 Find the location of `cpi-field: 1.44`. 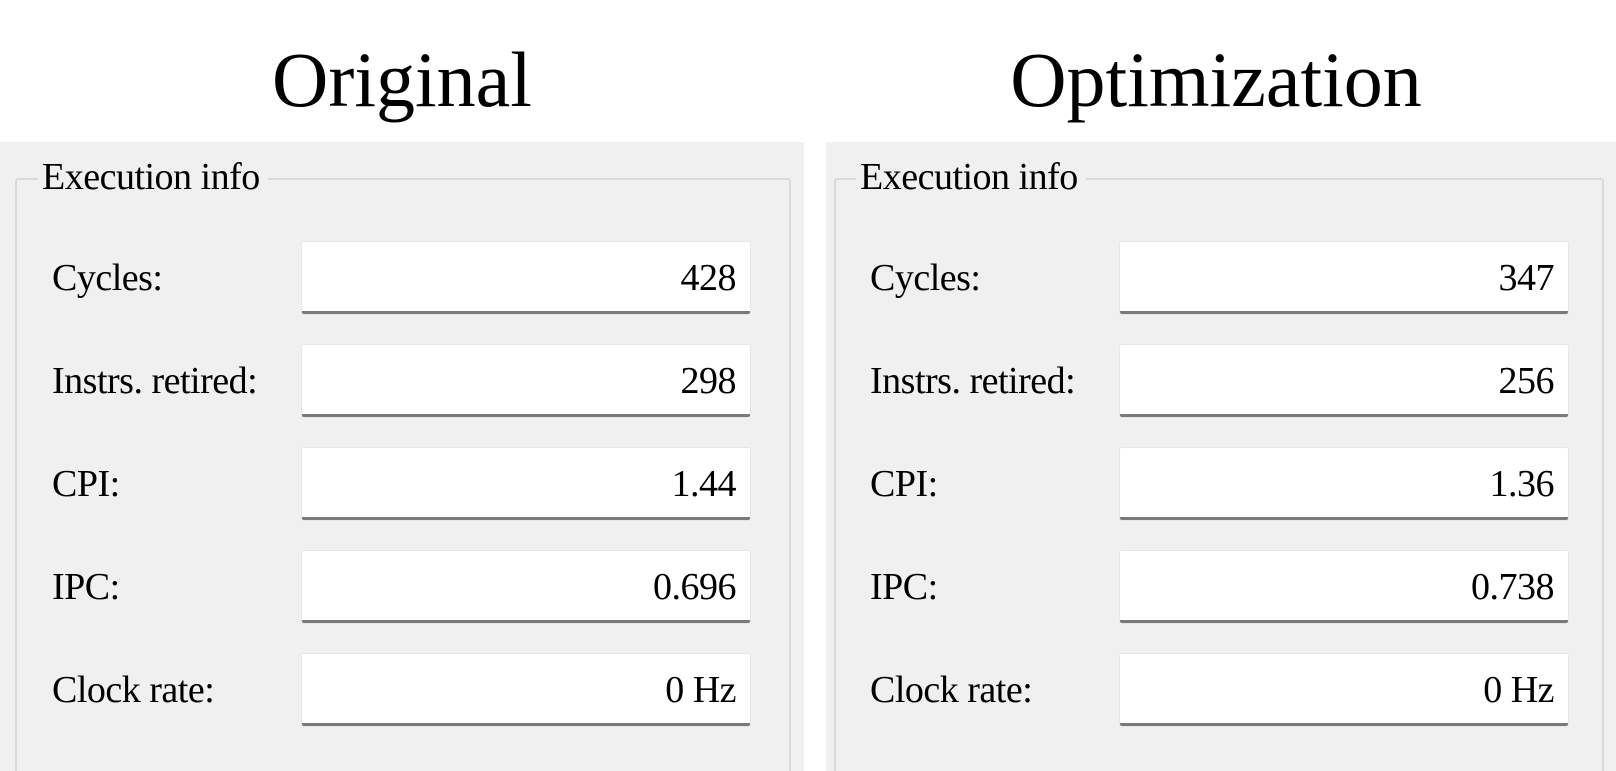

cpi-field: 1.44 is located at coordinates (526, 484).